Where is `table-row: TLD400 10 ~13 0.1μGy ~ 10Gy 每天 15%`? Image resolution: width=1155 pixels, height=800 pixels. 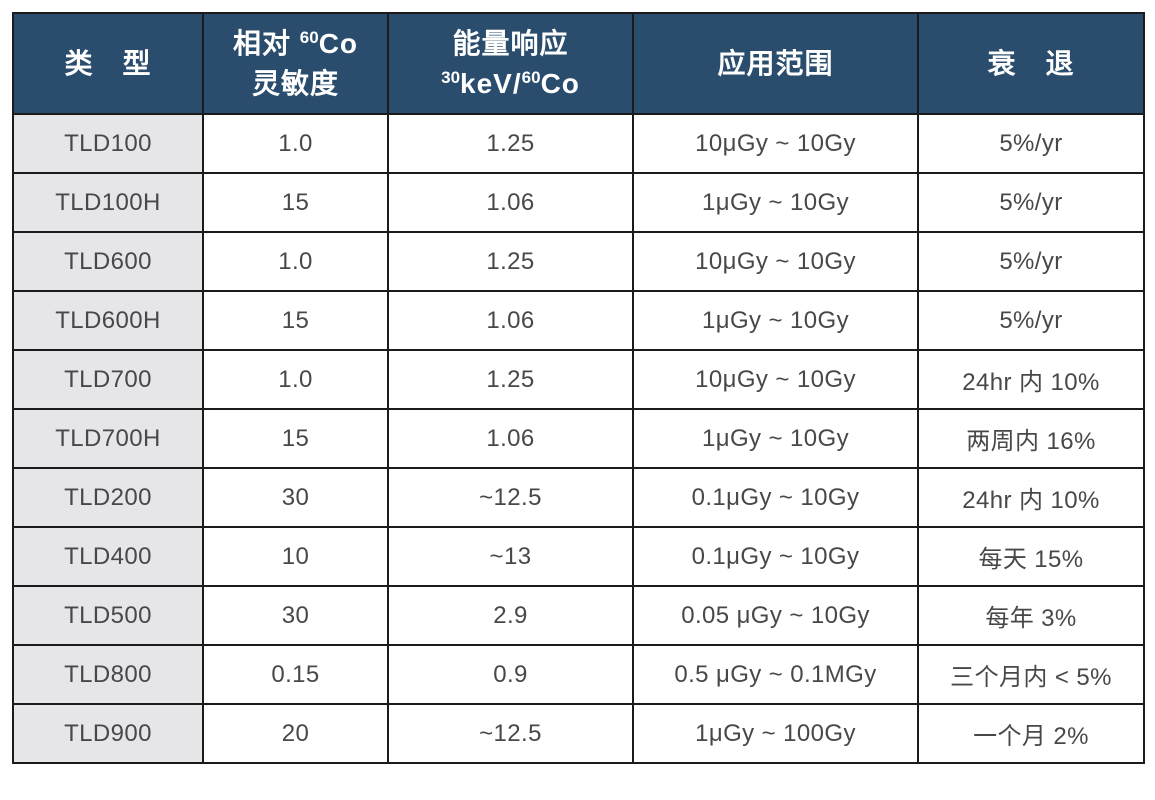
table-row: TLD400 10 ~13 0.1μGy ~ 10Gy 每天 15% is located at coordinates (578, 556).